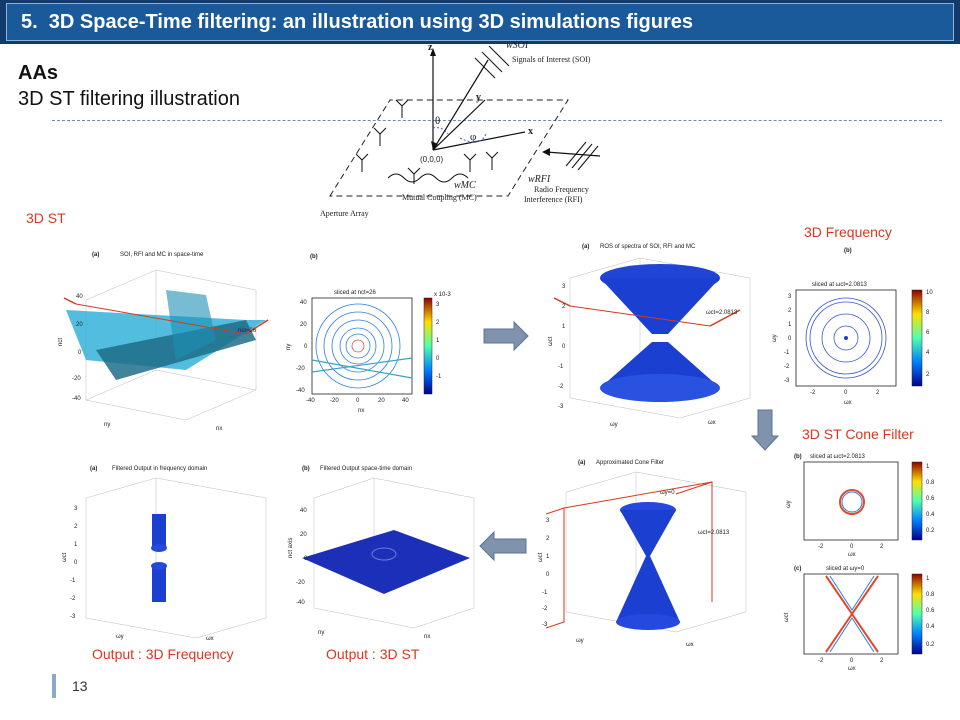 This screenshot has height=720, width=960. I want to click on fig5-zlabel: ωy, so click(120, 637).